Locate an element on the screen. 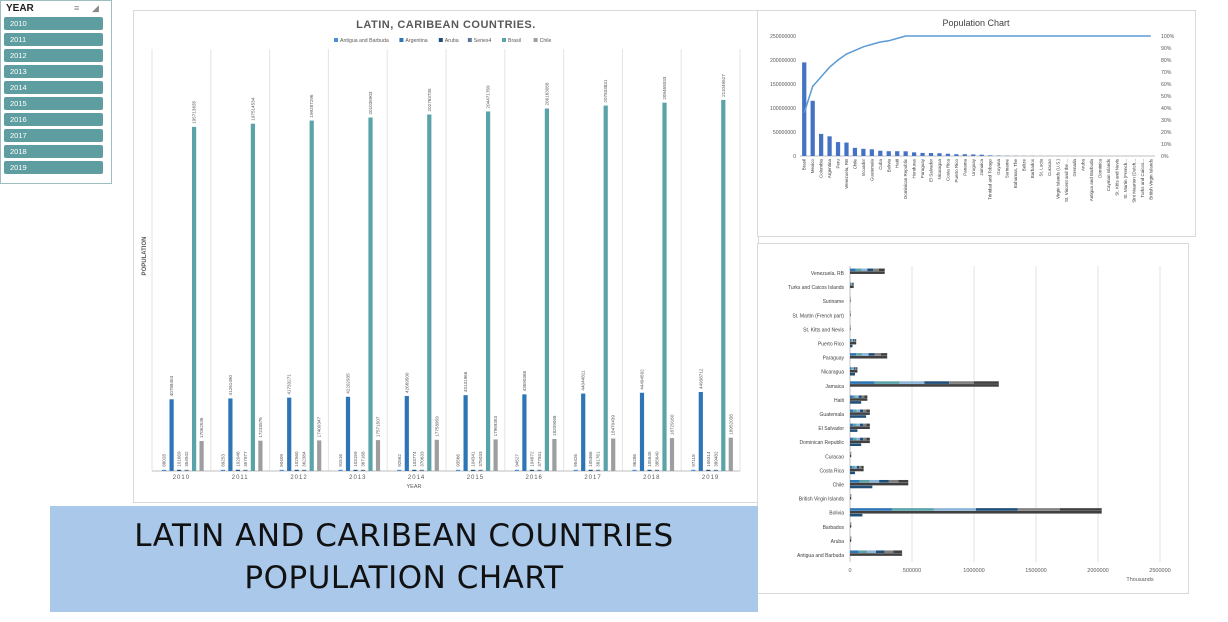  slicer-item-2010: 2010 is located at coordinates (53, 23).